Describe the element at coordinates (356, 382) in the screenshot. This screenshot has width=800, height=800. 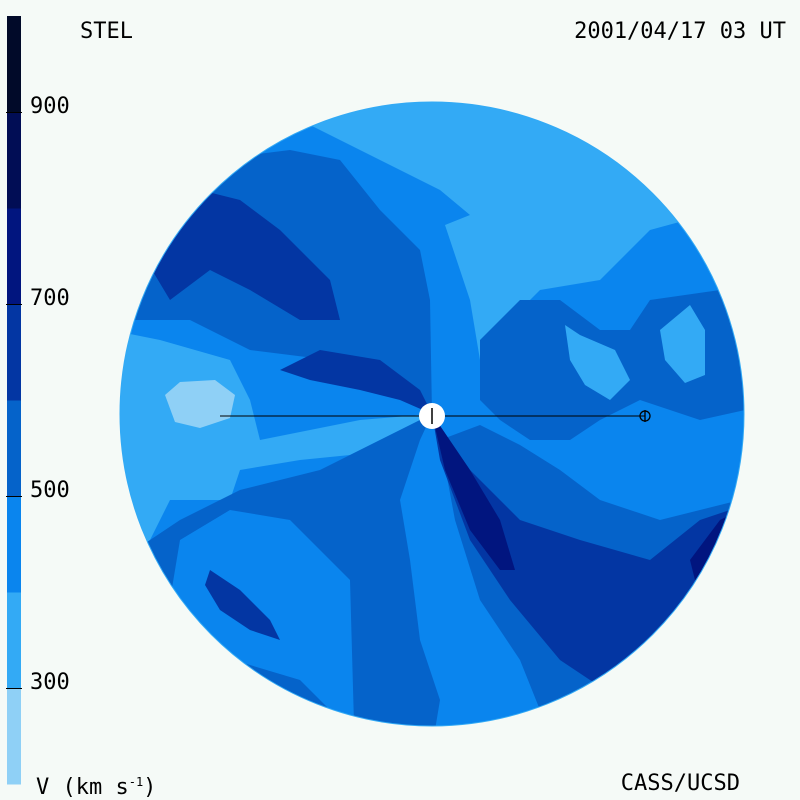
I see `speed-region-600-700-b` at that location.